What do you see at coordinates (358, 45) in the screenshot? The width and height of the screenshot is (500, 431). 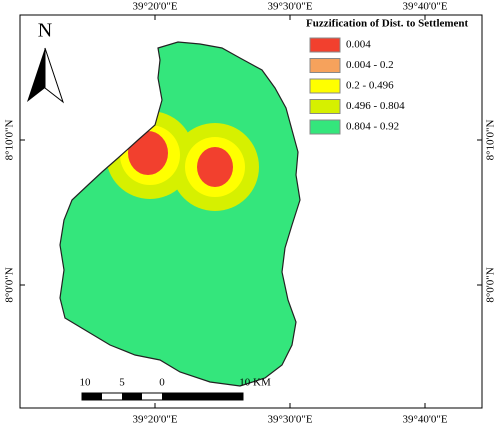 I see `legend-label: 0.004` at bounding box center [358, 45].